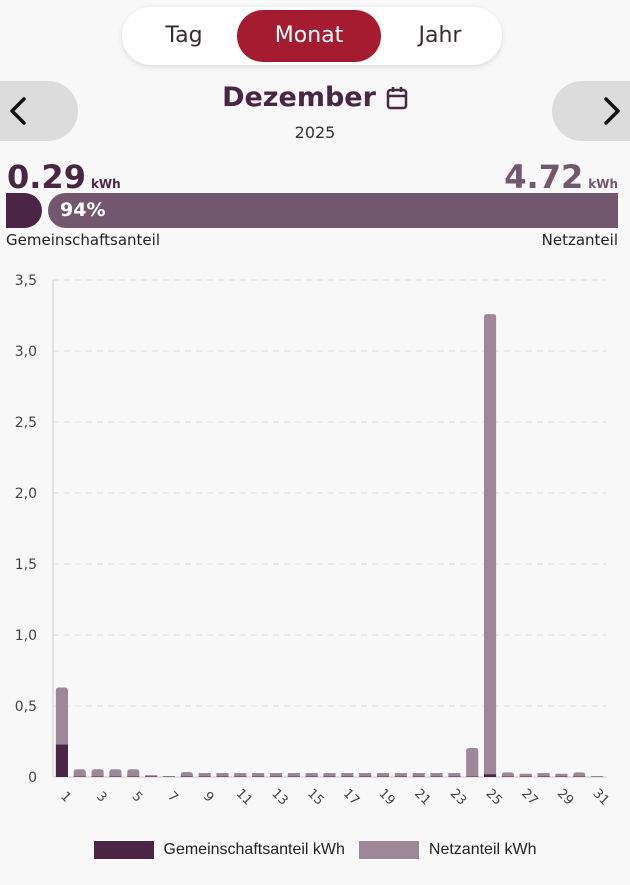 Image resolution: width=630 pixels, height=885 pixels. Describe the element at coordinates (24, 210) in the screenshot. I see `community-share-bar` at that location.